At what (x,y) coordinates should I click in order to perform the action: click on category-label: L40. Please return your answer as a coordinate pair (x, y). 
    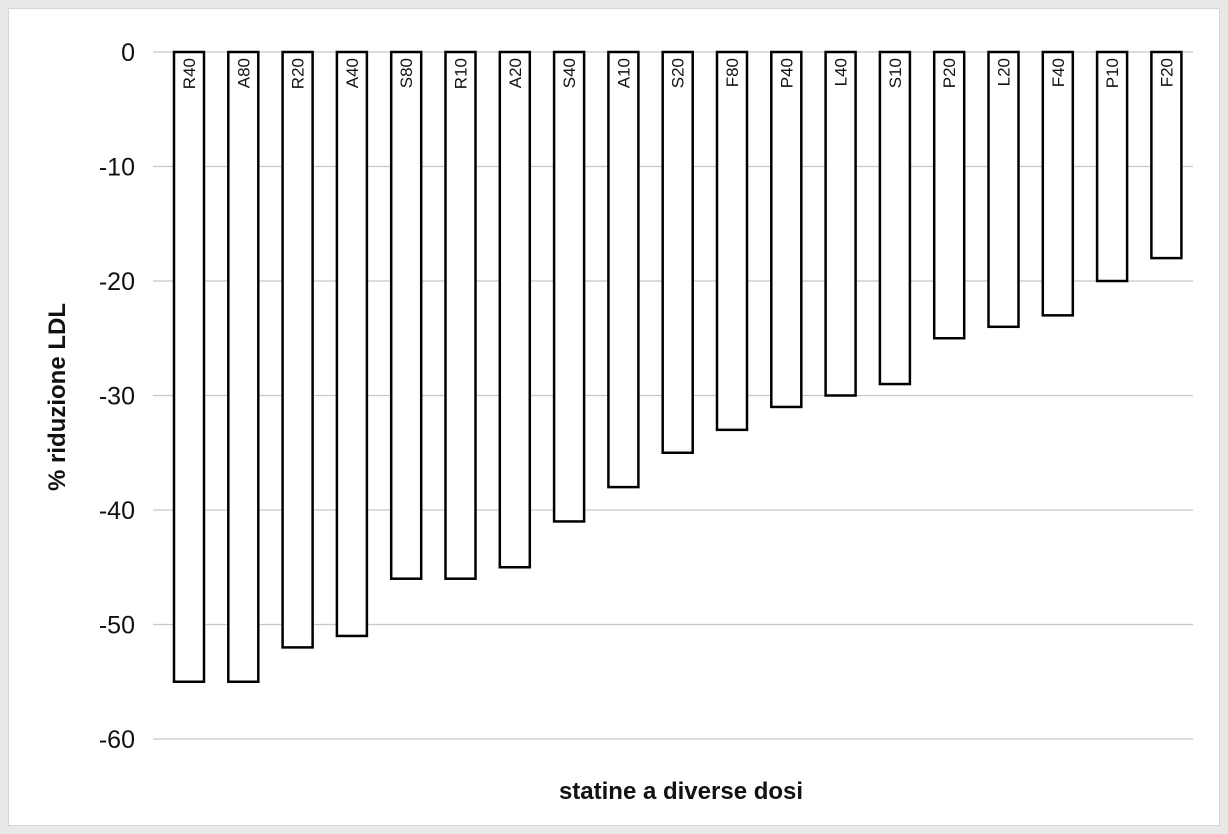
    Looking at the image, I should click on (841, 72).